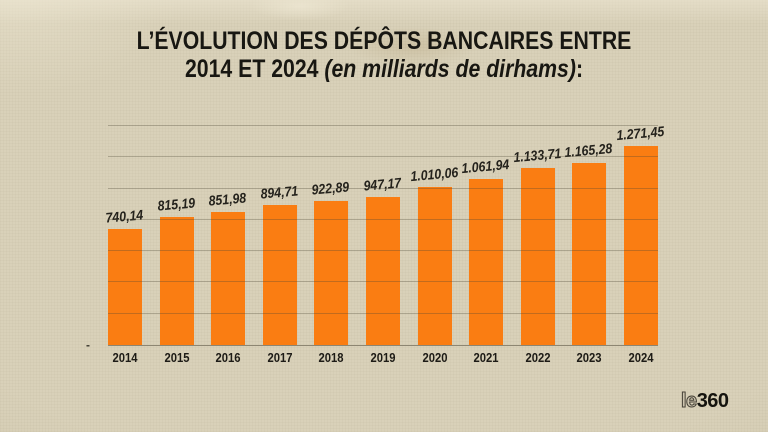 The height and width of the screenshot is (432, 768). I want to click on logo-le: le, so click(689, 401).